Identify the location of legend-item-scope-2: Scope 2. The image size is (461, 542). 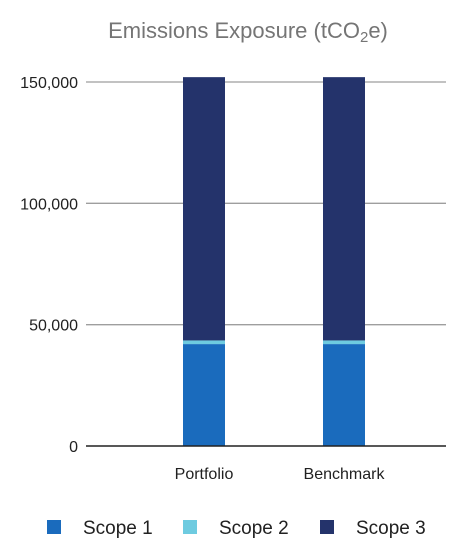
(236, 528).